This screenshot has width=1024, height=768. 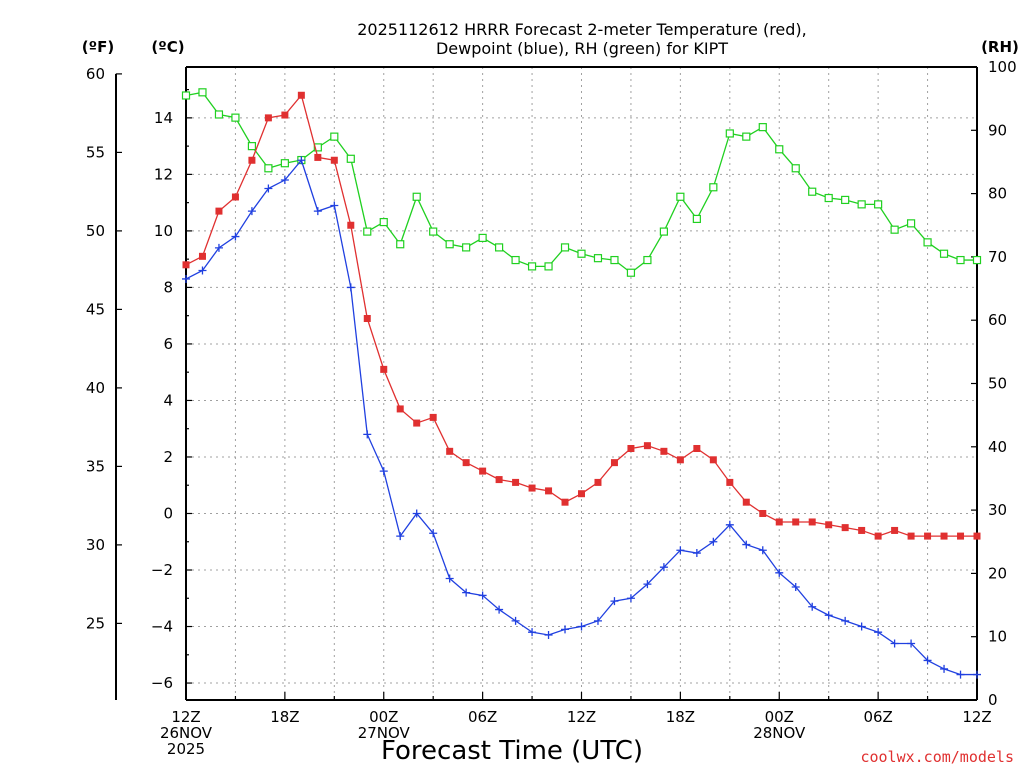 I want to click on credit-text: coolwx.com/models, so click(x=937, y=757).